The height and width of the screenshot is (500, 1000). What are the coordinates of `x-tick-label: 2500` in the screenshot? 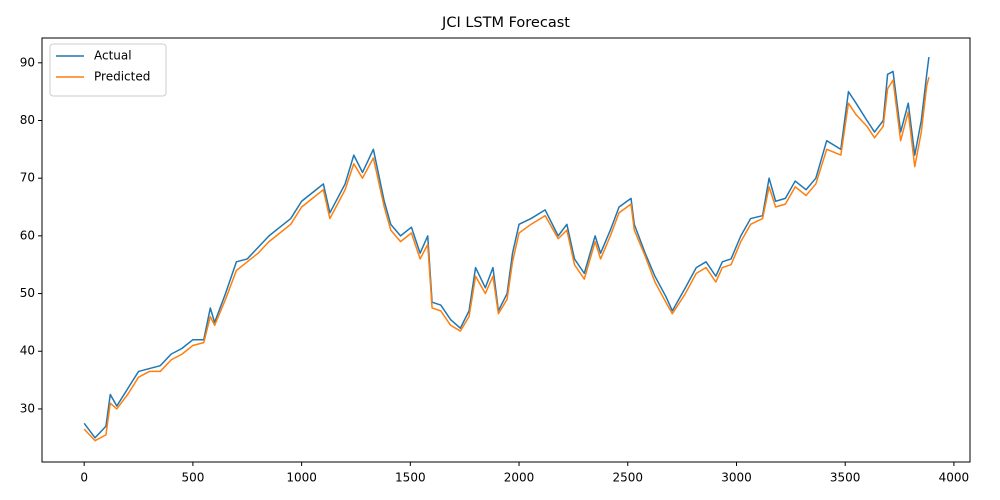 It's located at (627, 478).